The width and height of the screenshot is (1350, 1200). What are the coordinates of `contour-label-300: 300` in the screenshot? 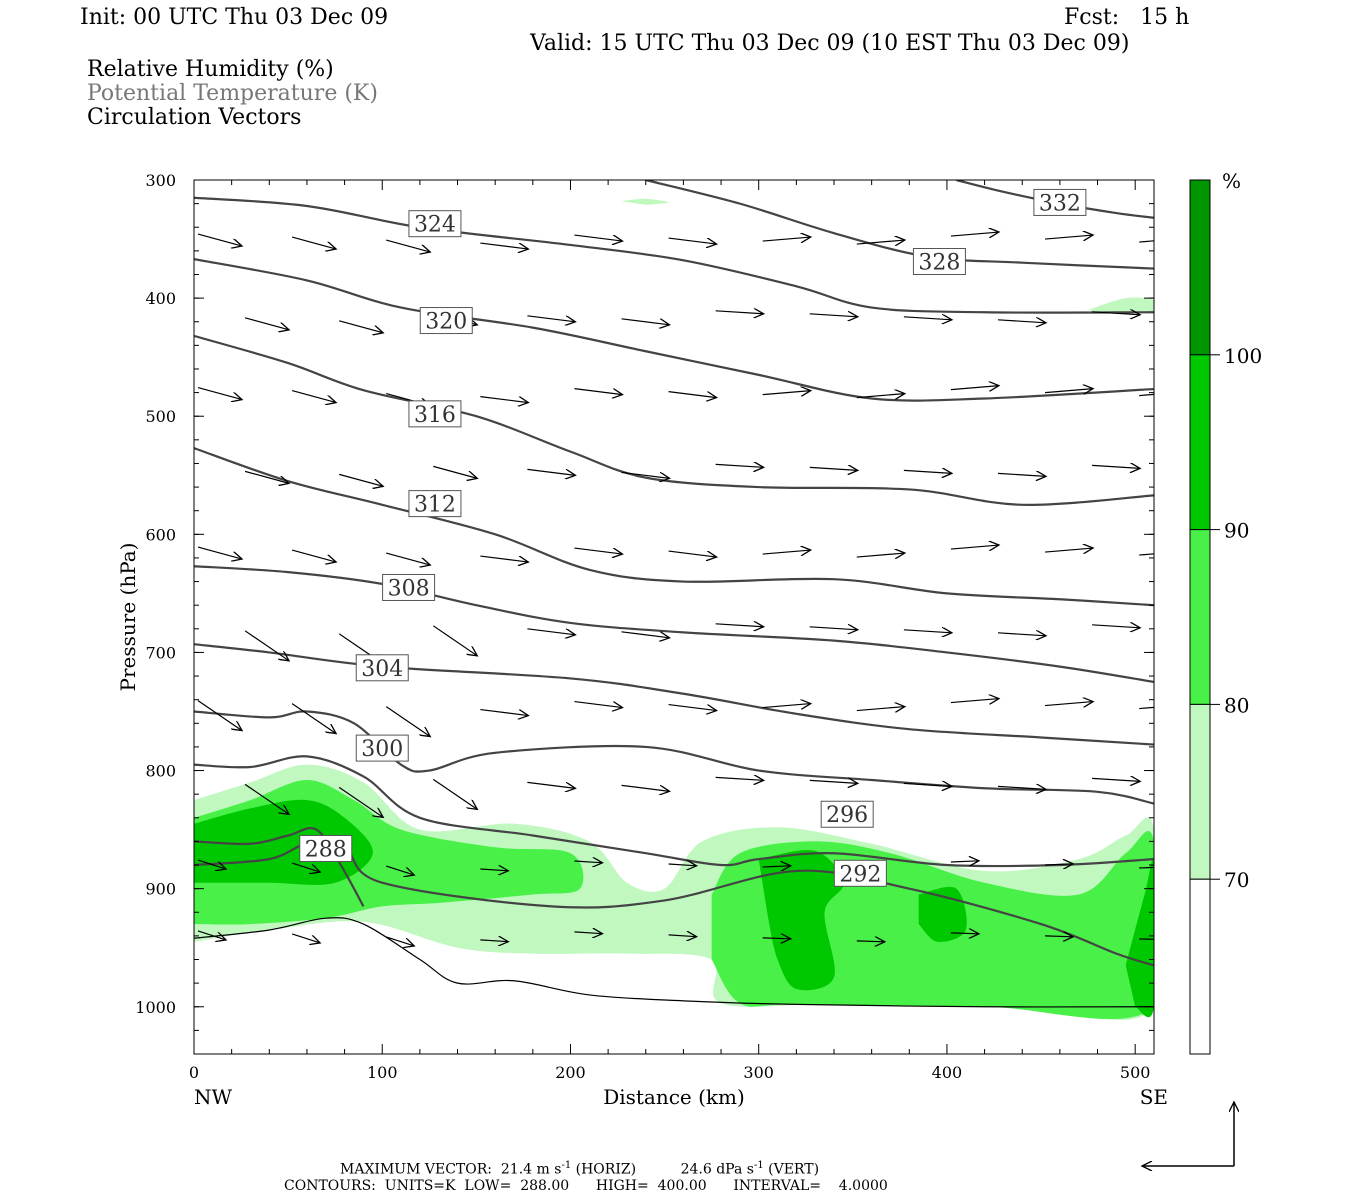 It's located at (382, 749).